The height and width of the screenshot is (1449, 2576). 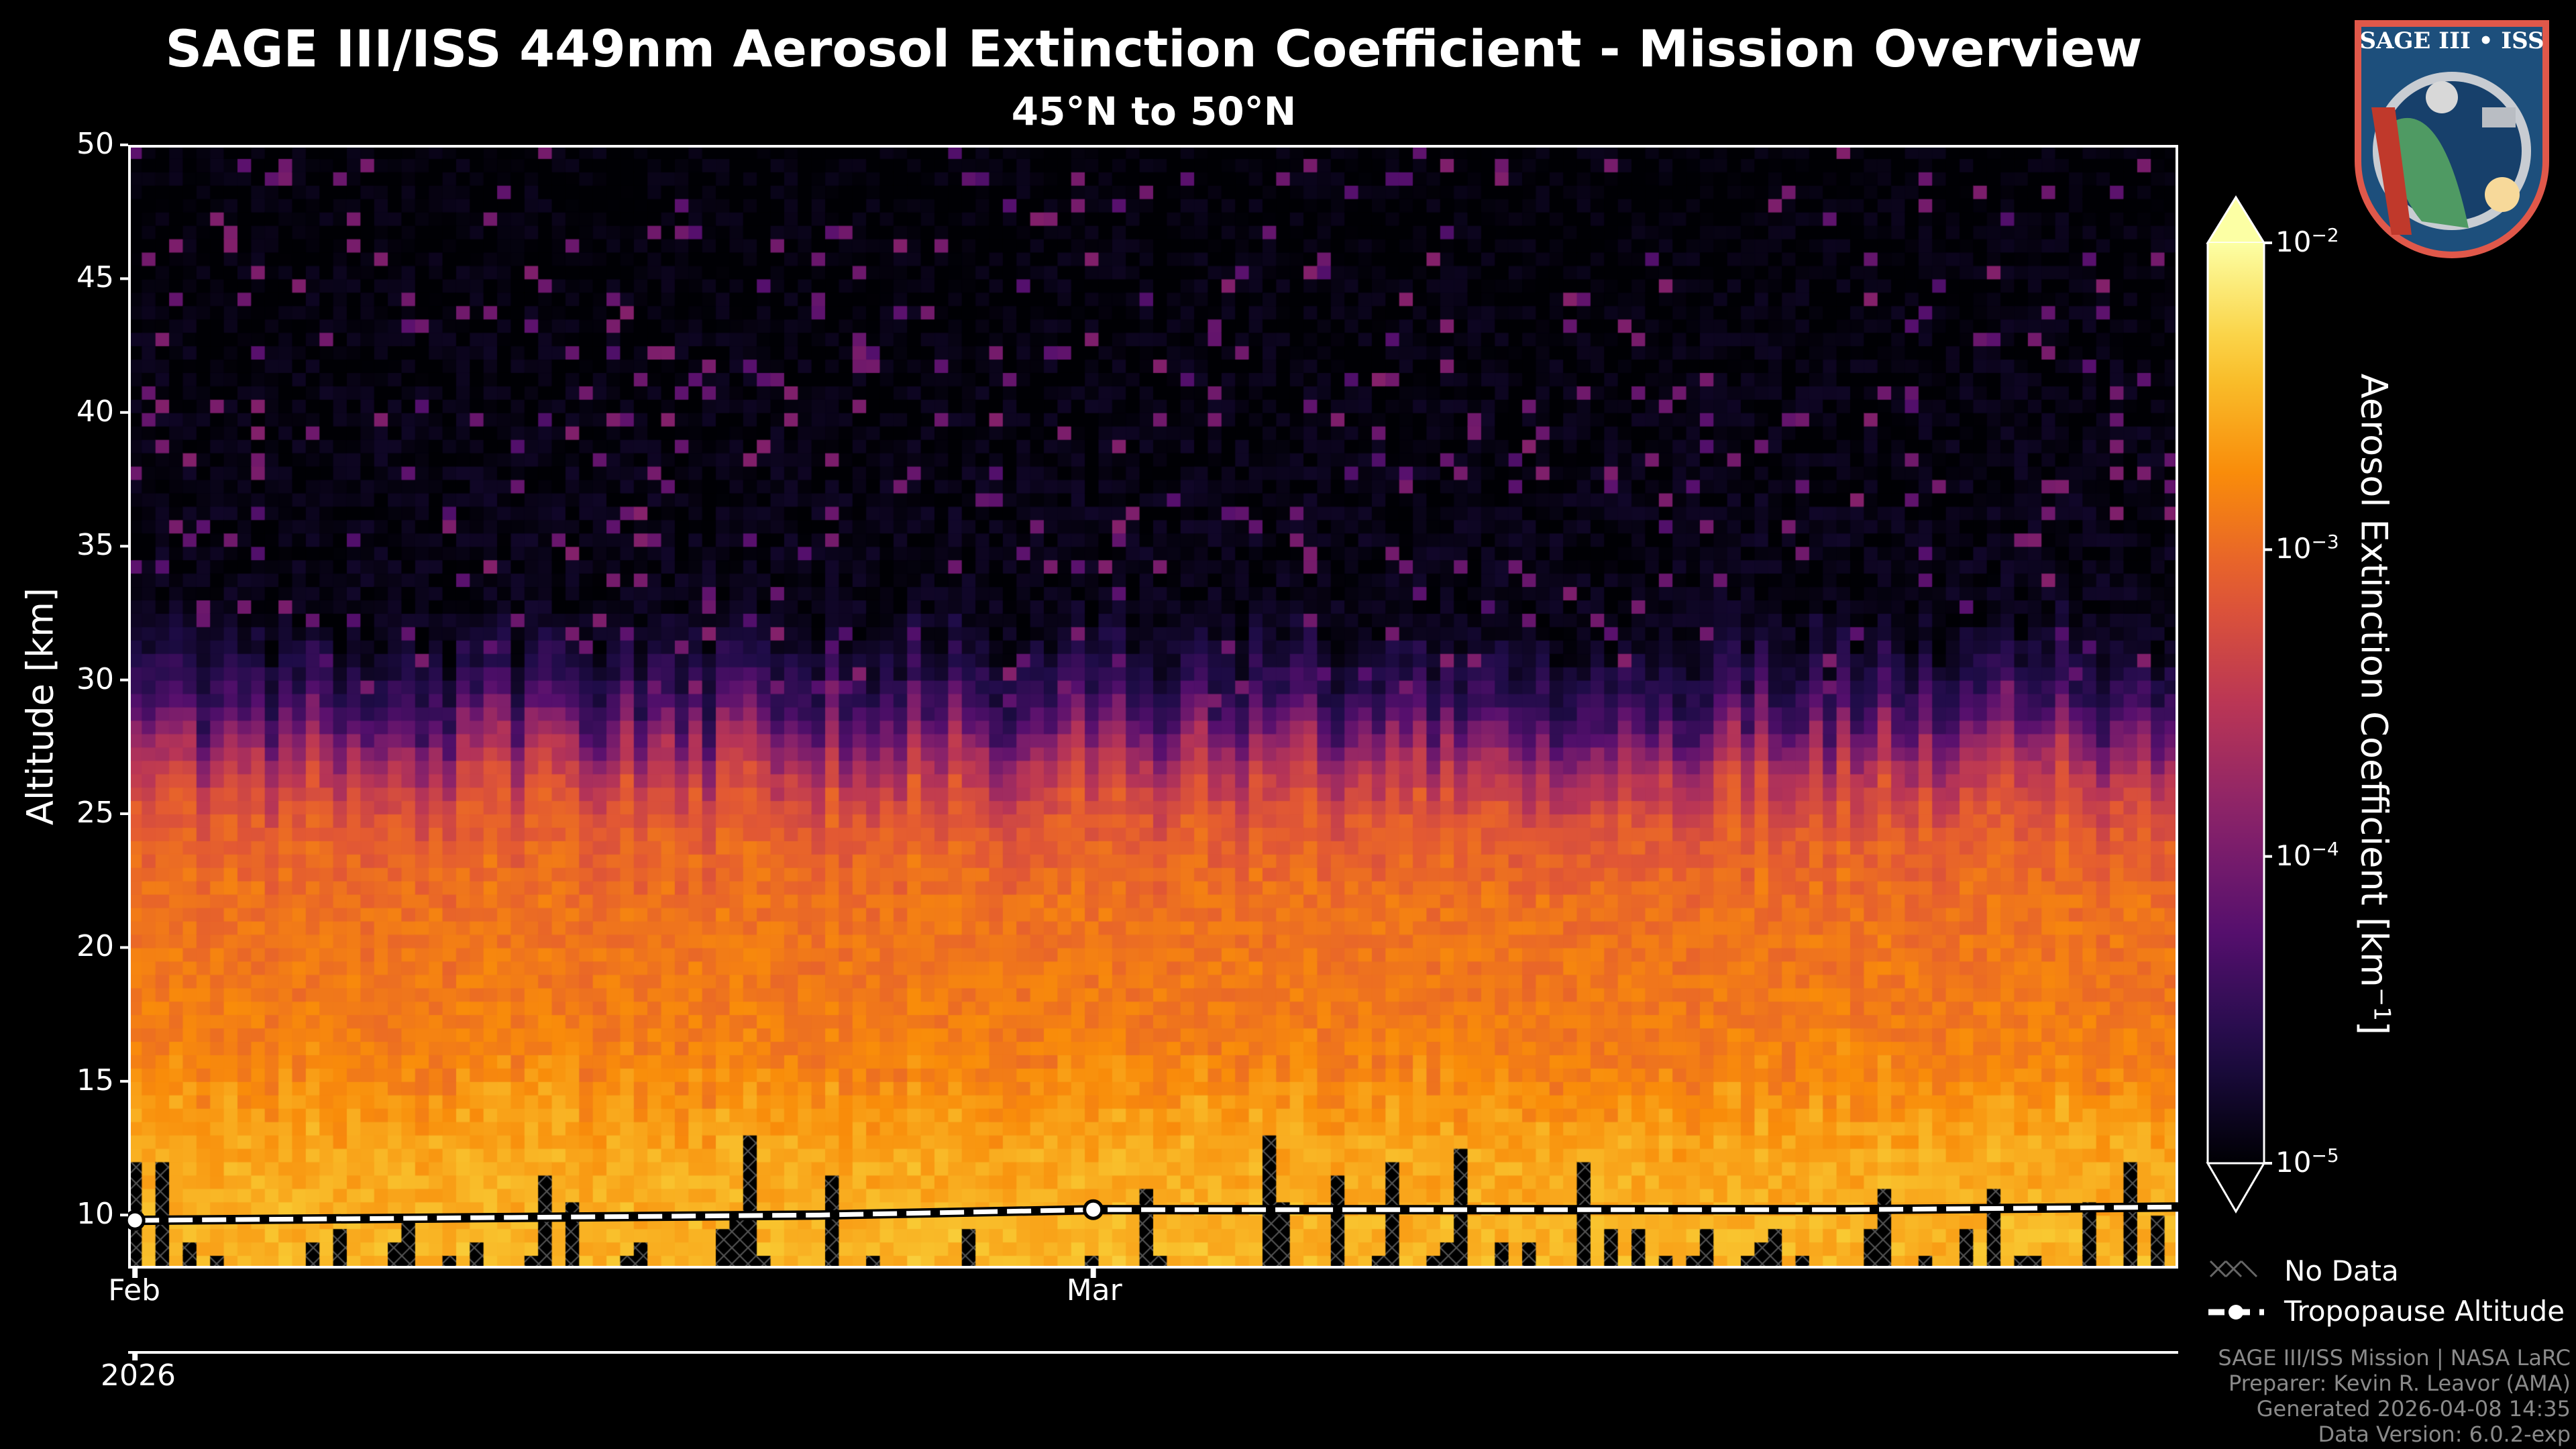 What do you see at coordinates (2307, 548) in the screenshot?
I see `colorbar-tick-label: 10⁻³` at bounding box center [2307, 548].